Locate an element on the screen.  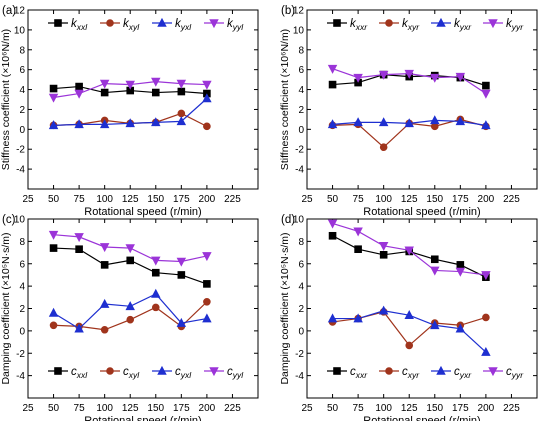
legend-label: kxyr is located at coordinates (411, 25).